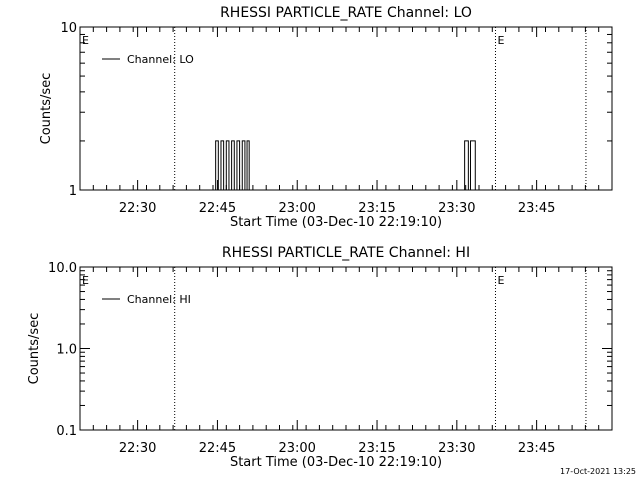  I want to click on series-line, so click(344, 165).